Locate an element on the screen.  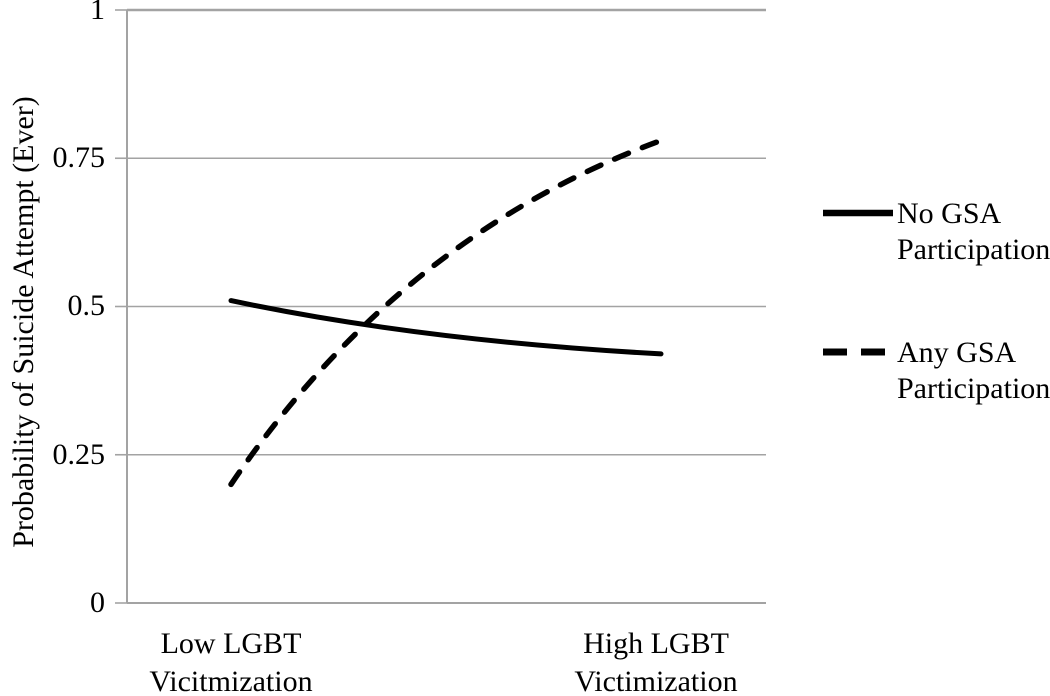
x-category-label-high-line1: High LGBT is located at coordinates (656, 643).